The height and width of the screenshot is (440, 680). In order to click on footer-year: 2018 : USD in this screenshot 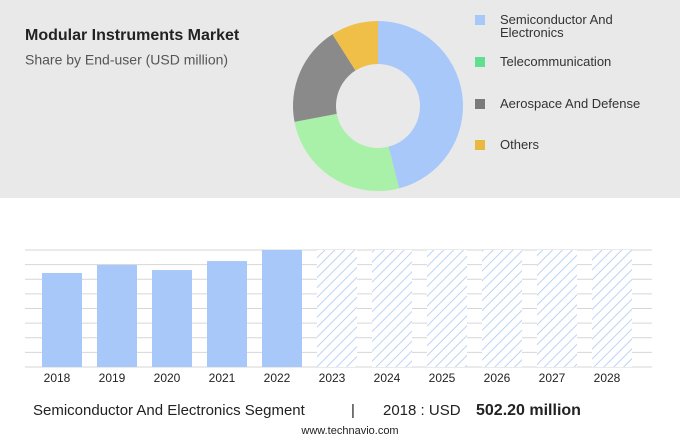, I will do `click(422, 410)`.